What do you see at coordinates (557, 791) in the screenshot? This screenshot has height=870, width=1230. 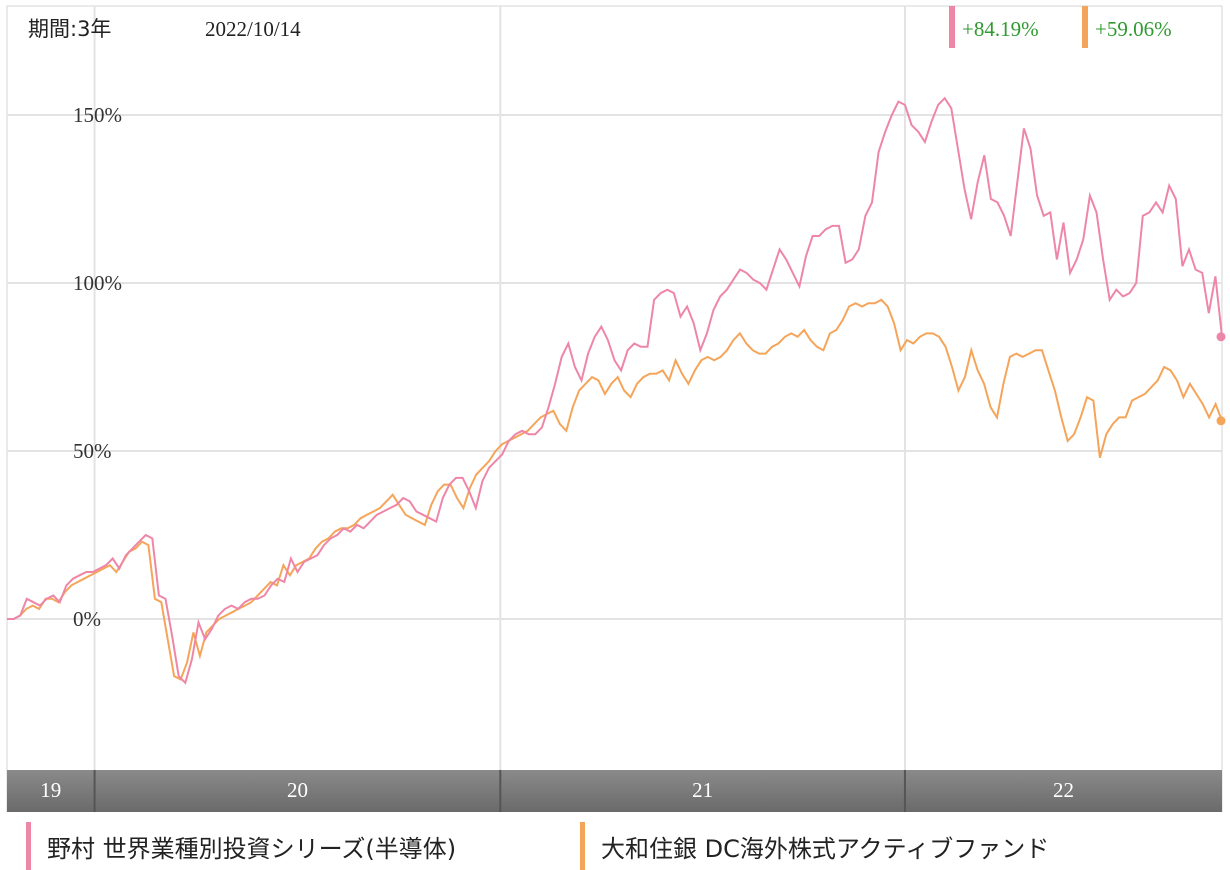 I see `x-axis-year-labels: 19 20 21 22` at bounding box center [557, 791].